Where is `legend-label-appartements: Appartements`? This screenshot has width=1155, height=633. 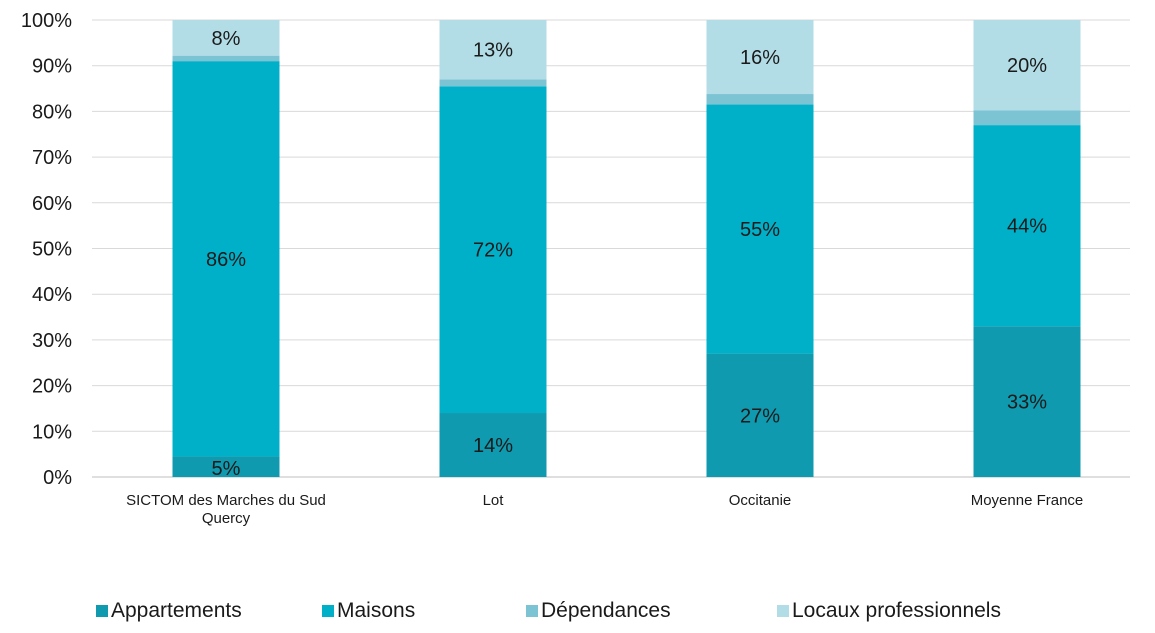
legend-label-appartements: Appartements is located at coordinates (176, 610).